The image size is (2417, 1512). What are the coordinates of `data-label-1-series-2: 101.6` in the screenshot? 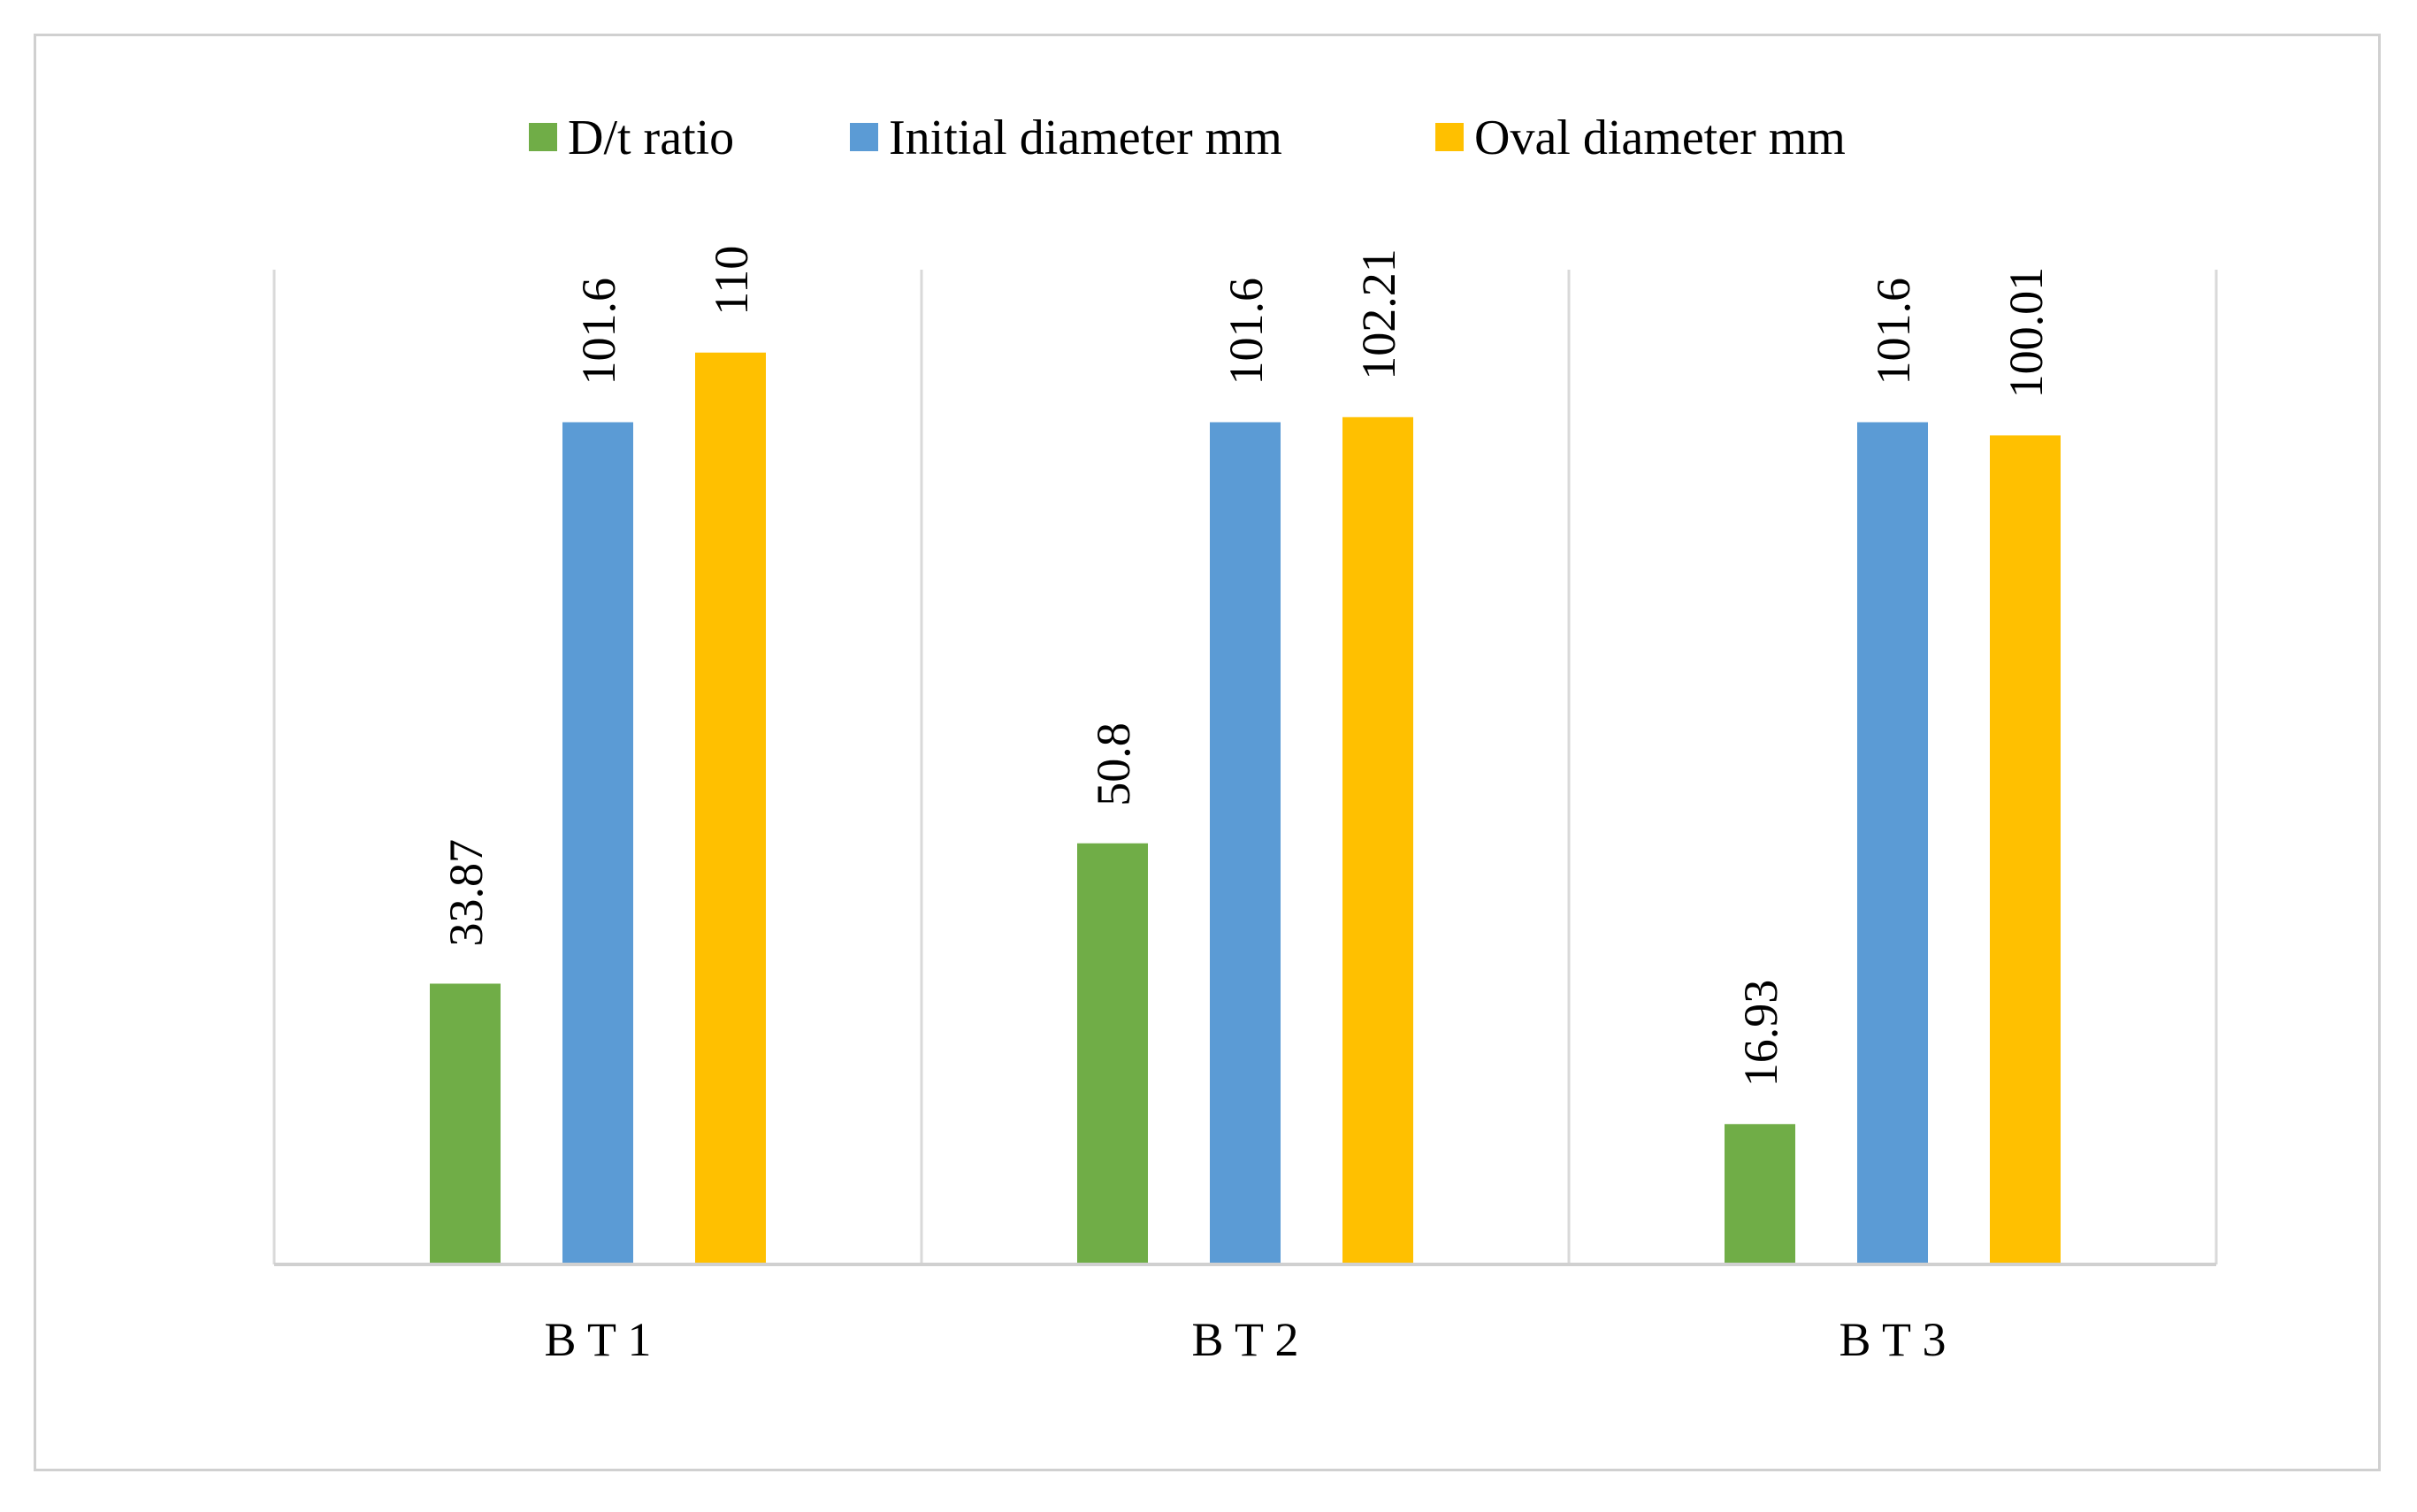 It's located at (598, 332).